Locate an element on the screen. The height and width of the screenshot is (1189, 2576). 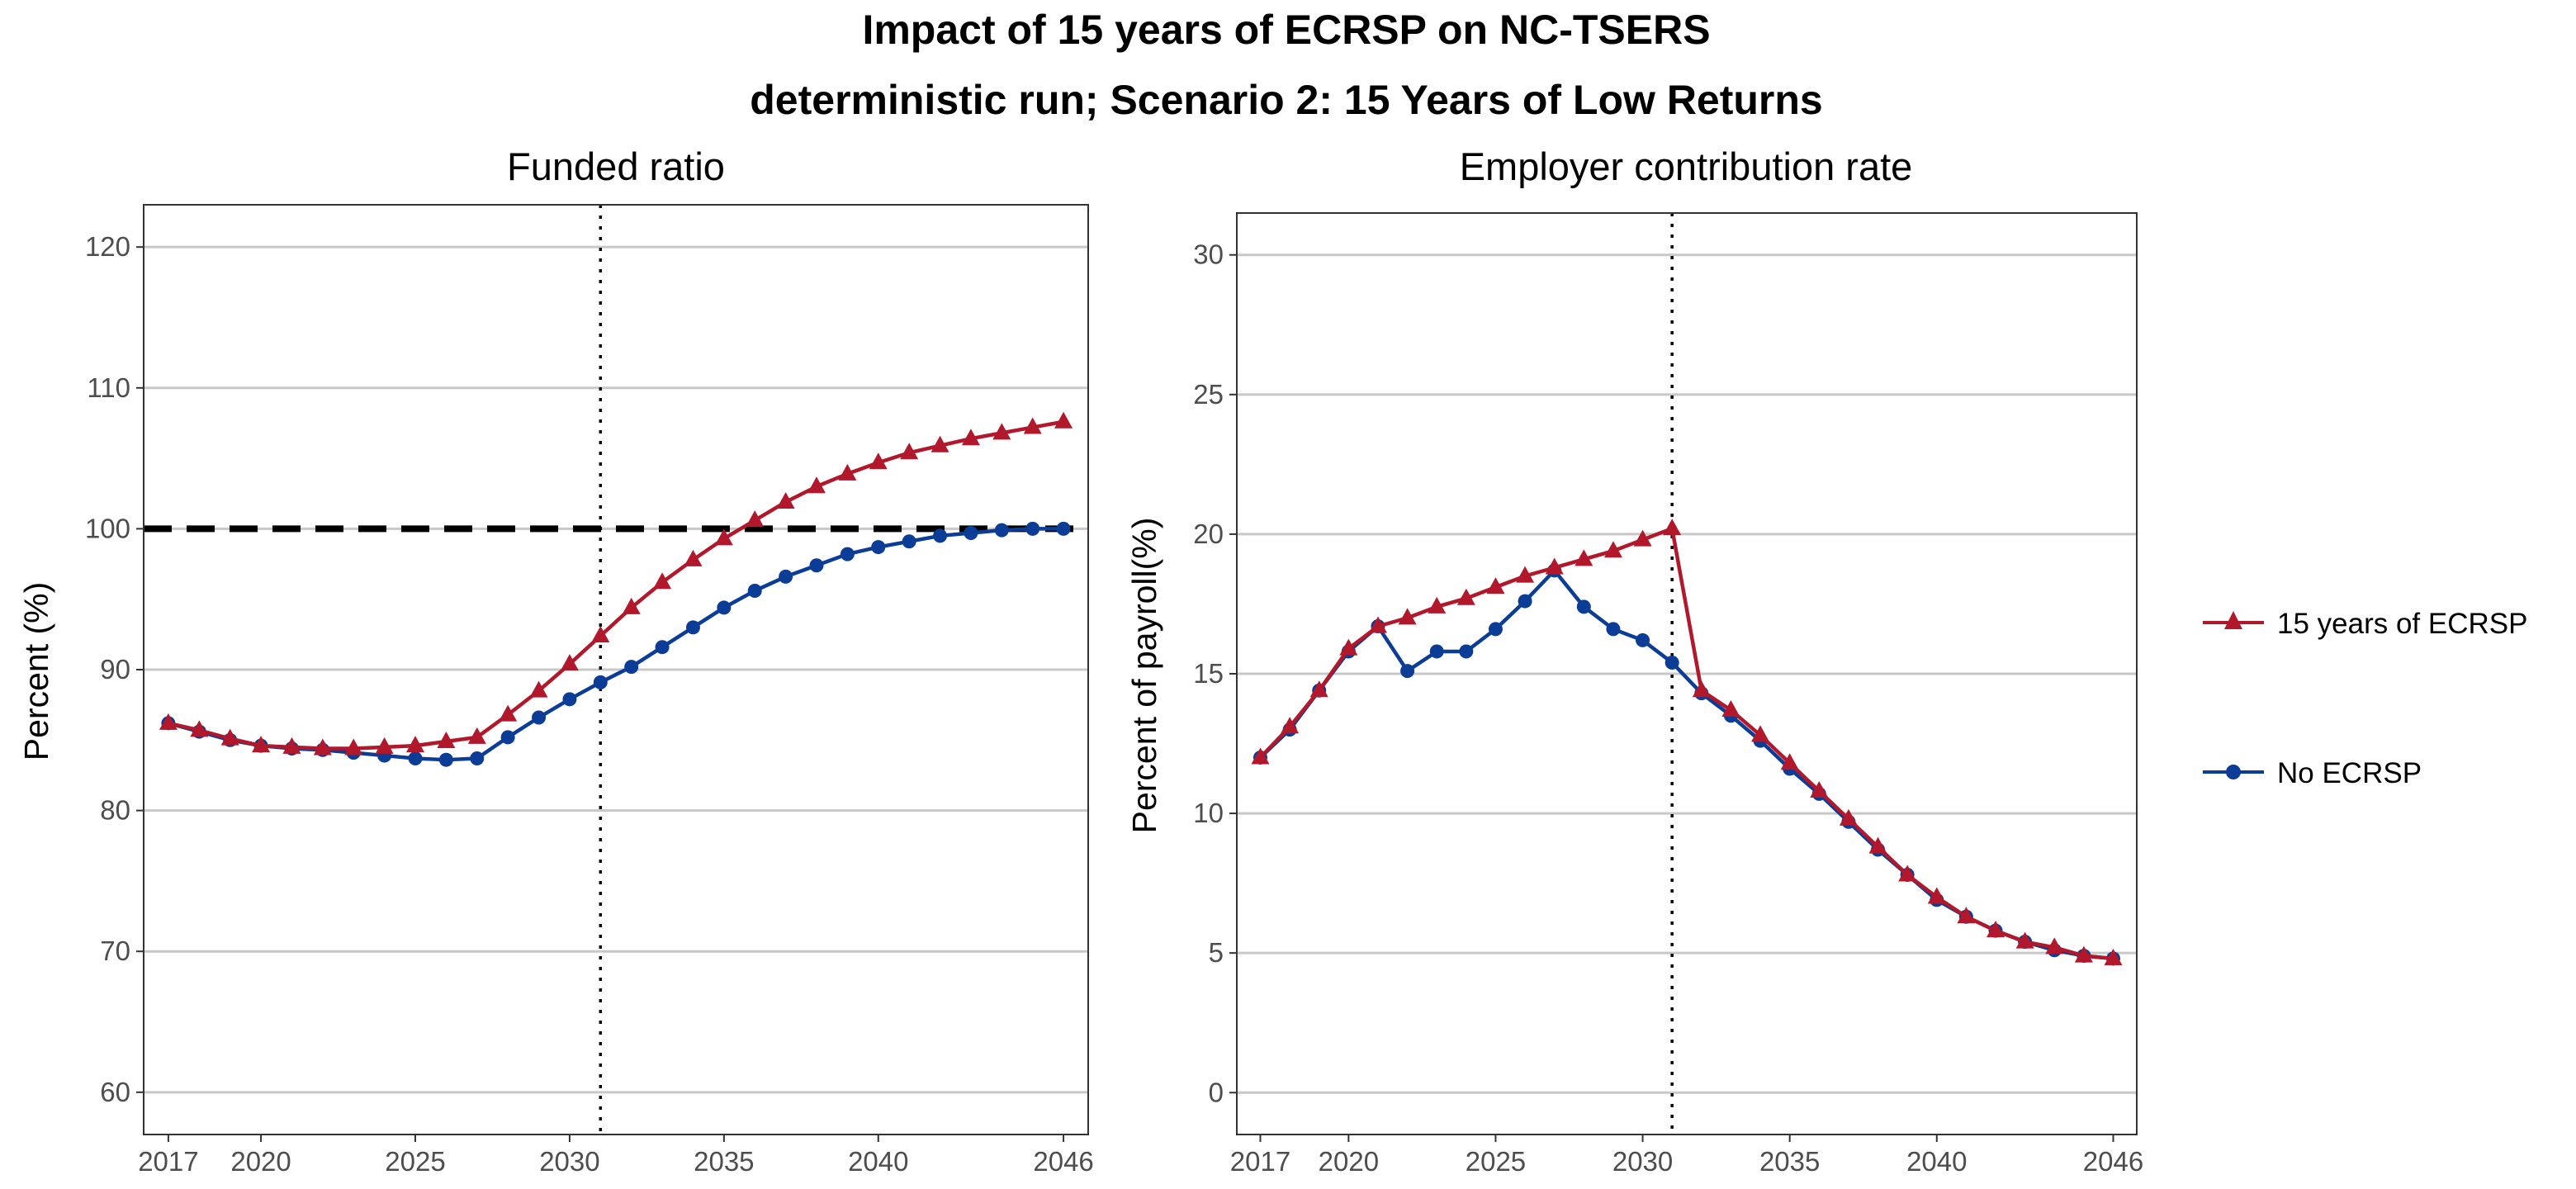
y-tick-label: 120 is located at coordinates (107, 246).